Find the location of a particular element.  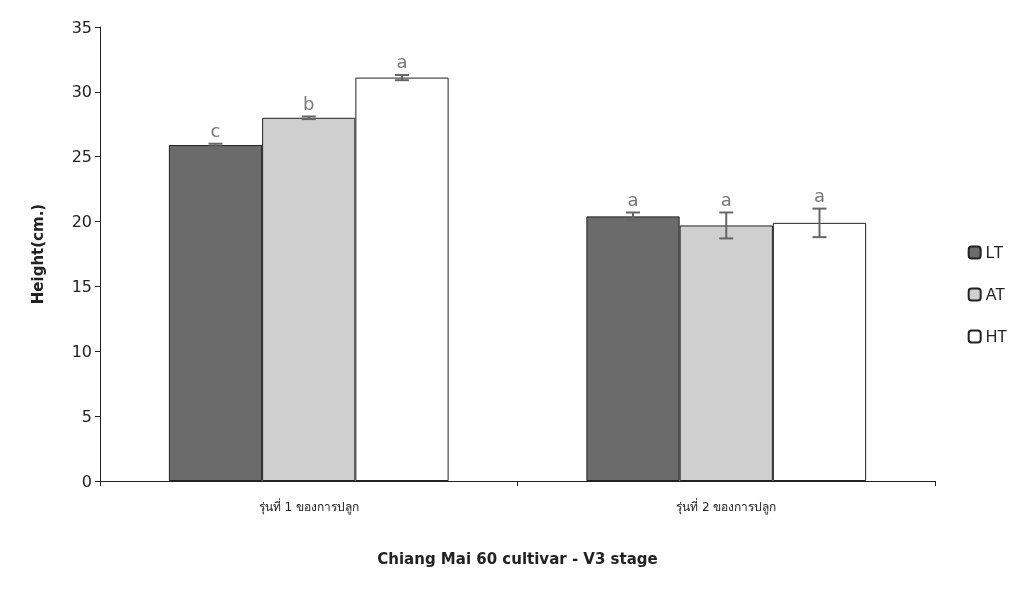

x-tick-label: รุ่นที่ 1 ของการปลูก is located at coordinates (308, 506).